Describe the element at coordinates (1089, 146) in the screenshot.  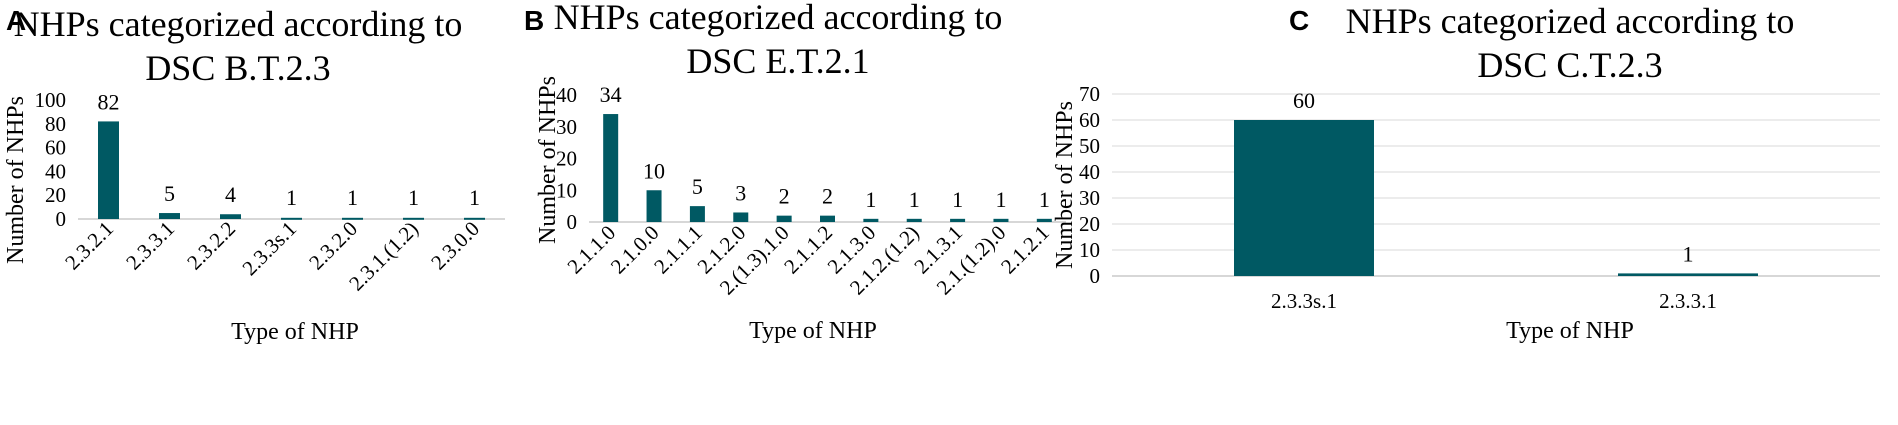
I see `y-tick-label: 50` at that location.